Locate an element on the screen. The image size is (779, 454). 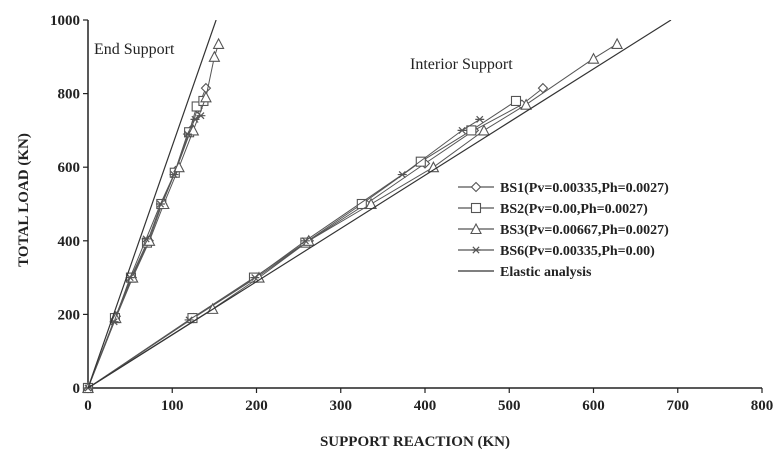
y-tick-label: 600 is located at coordinates (69, 168).